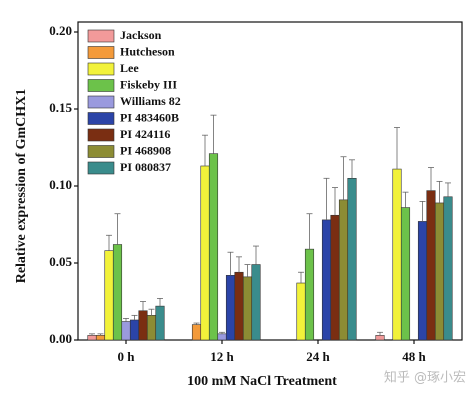  I want to click on legend-label: PI 080837, so click(145, 167).